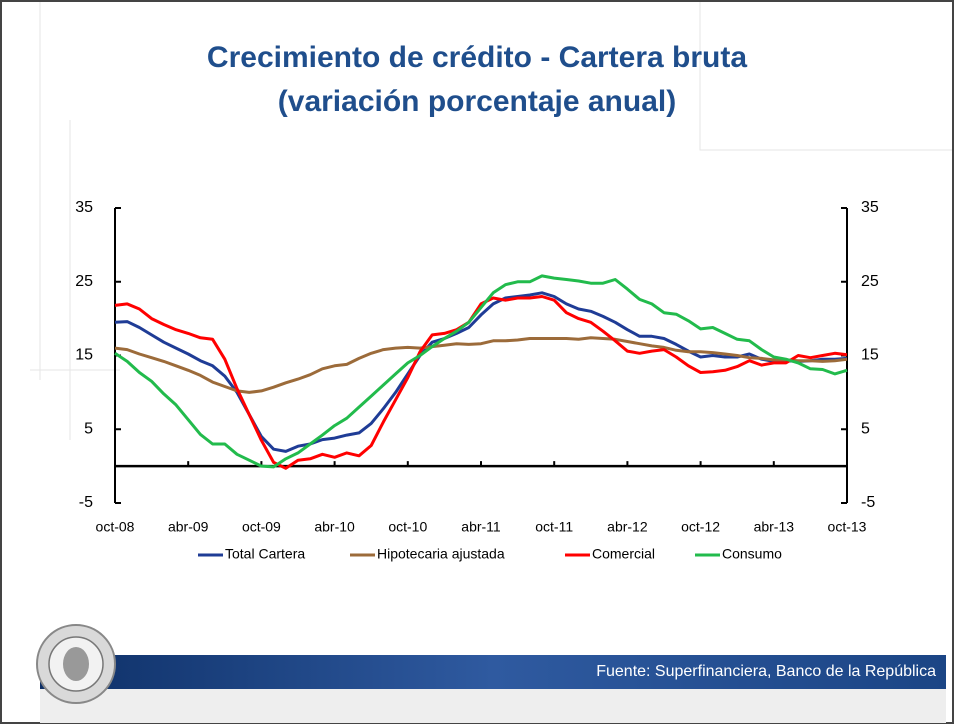 The image size is (954, 724). Describe the element at coordinates (407, 527) in the screenshot. I see `x-tick-label: oct-10` at that location.